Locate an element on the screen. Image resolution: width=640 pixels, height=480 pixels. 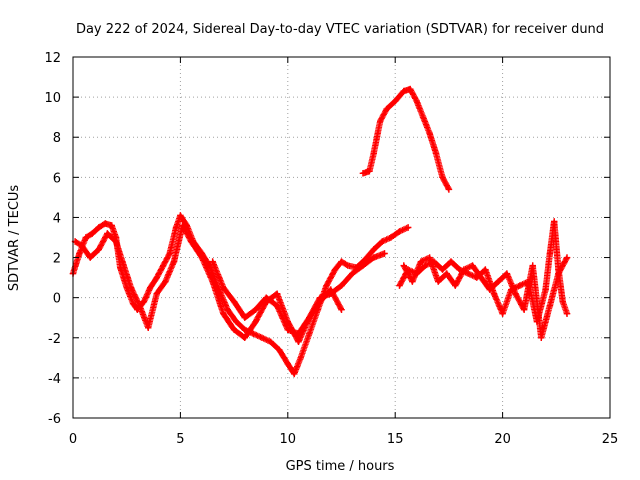
y-tick-label: 12 is located at coordinates (52, 58).